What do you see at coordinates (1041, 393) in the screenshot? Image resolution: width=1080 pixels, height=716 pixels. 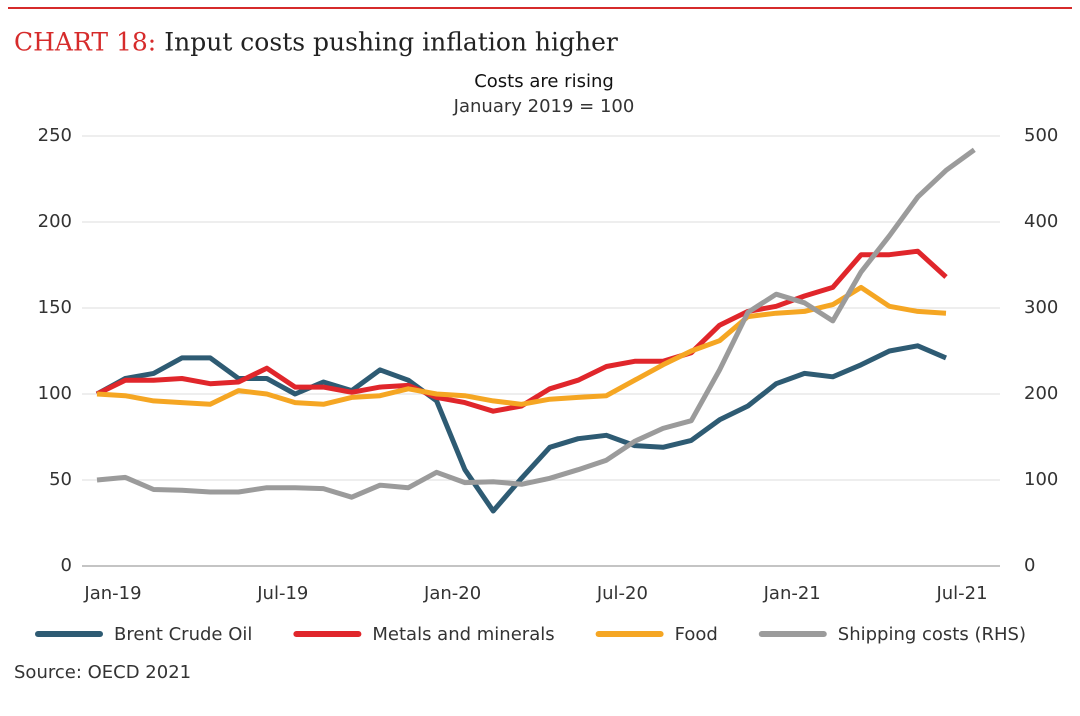 I see `y2-tick-label: 200` at bounding box center [1041, 393].